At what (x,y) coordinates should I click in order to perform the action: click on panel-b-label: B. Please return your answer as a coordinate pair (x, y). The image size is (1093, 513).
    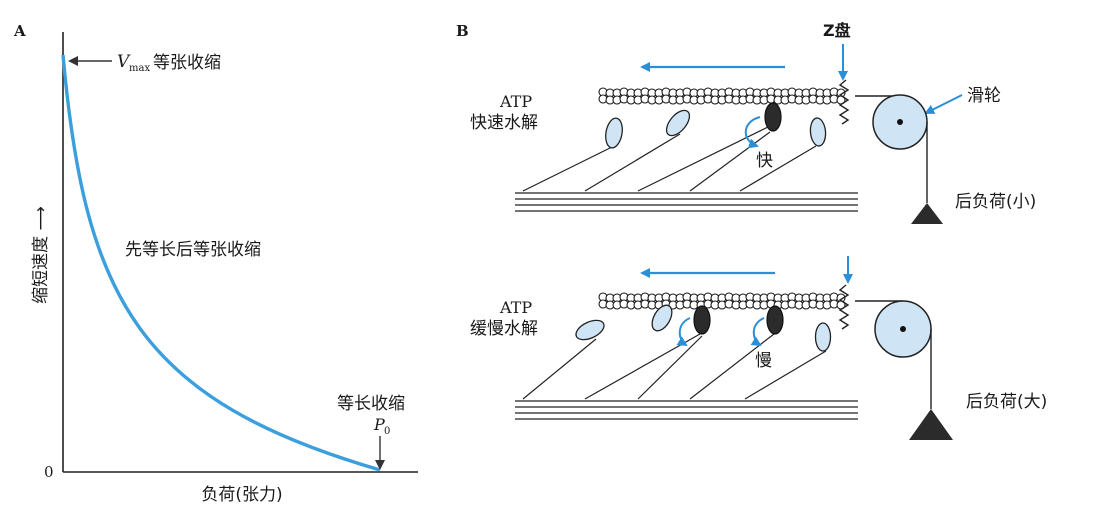
    Looking at the image, I should click on (462, 31).